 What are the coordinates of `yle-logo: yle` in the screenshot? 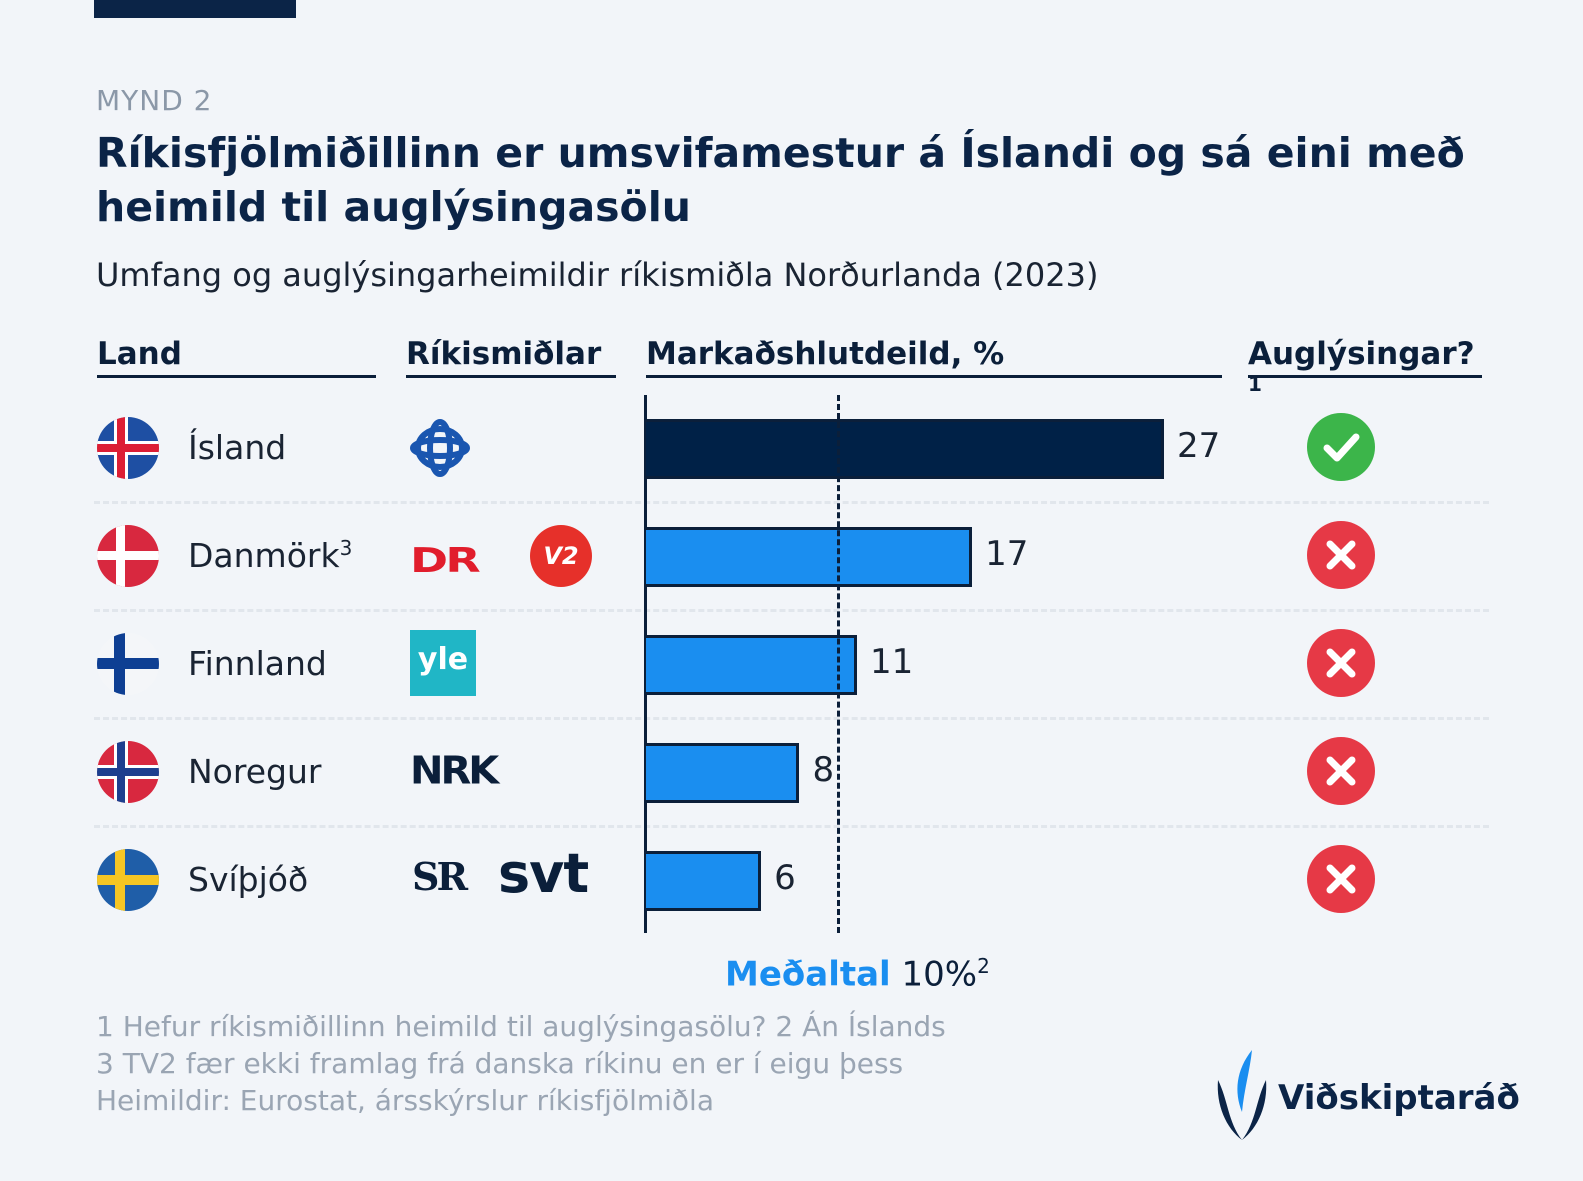 It's located at (443, 663).